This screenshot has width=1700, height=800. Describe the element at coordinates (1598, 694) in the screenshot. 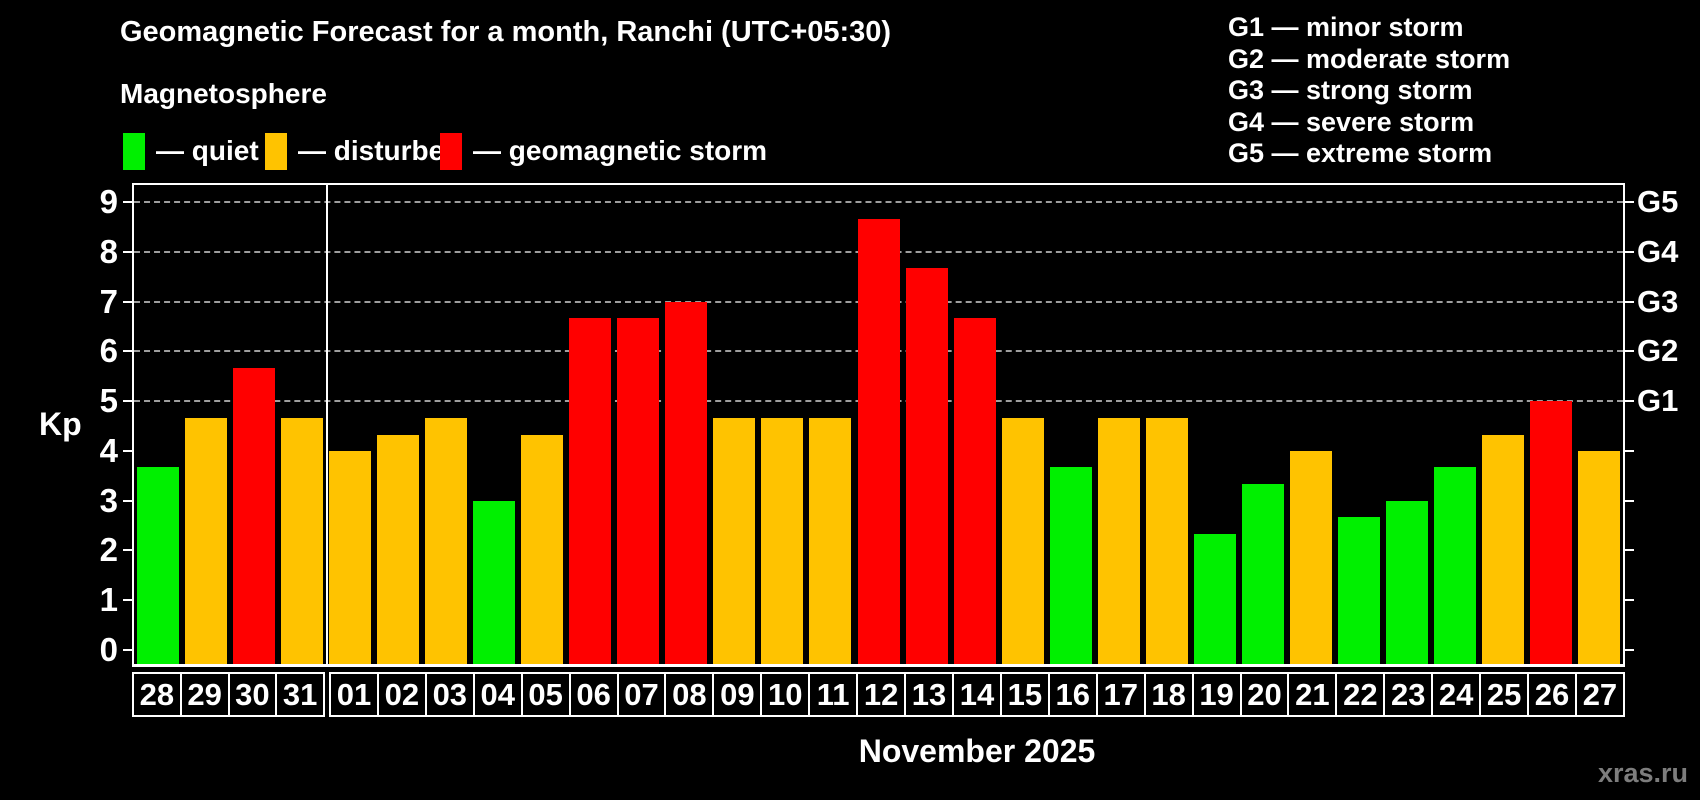

I see `day-label-27: 27` at that location.